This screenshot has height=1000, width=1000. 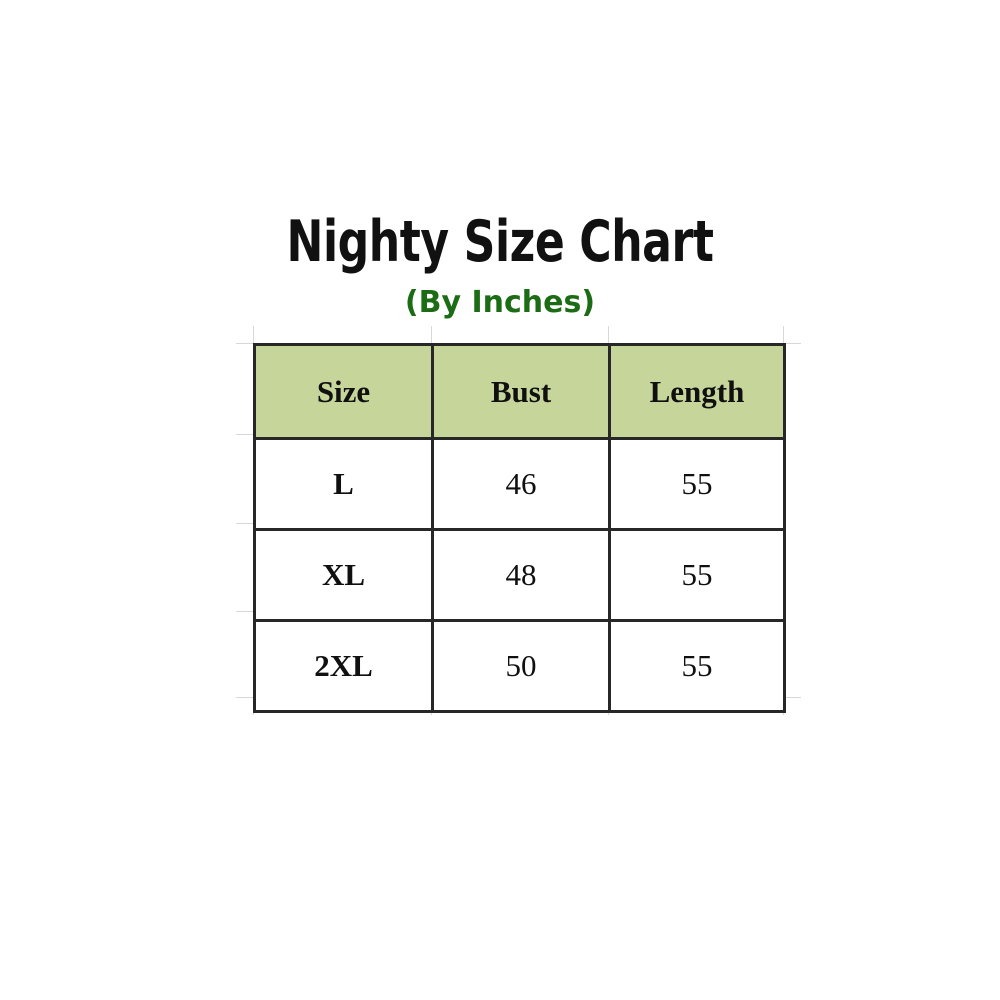 What do you see at coordinates (245, 434) in the screenshot?
I see `gridline-stub-left-row1` at bounding box center [245, 434].